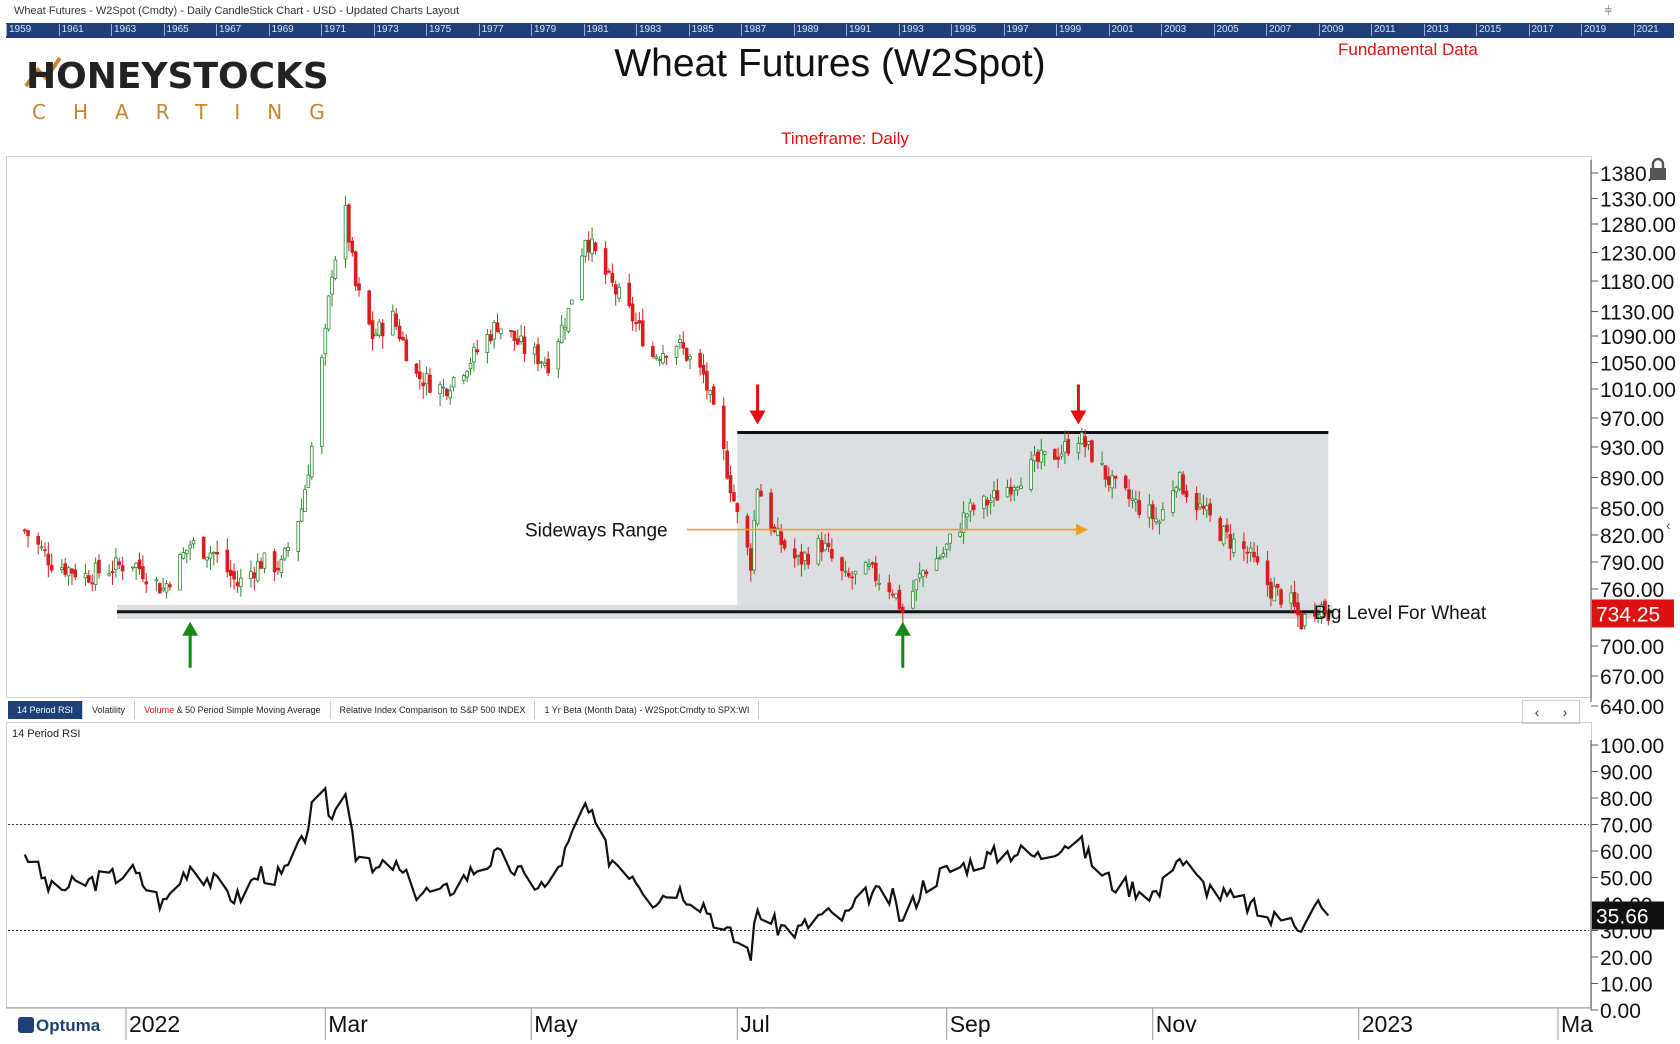 This screenshot has width=1680, height=1044. Describe the element at coordinates (1383, 30) in the screenshot. I see `year-strip-label: 2011` at that location.